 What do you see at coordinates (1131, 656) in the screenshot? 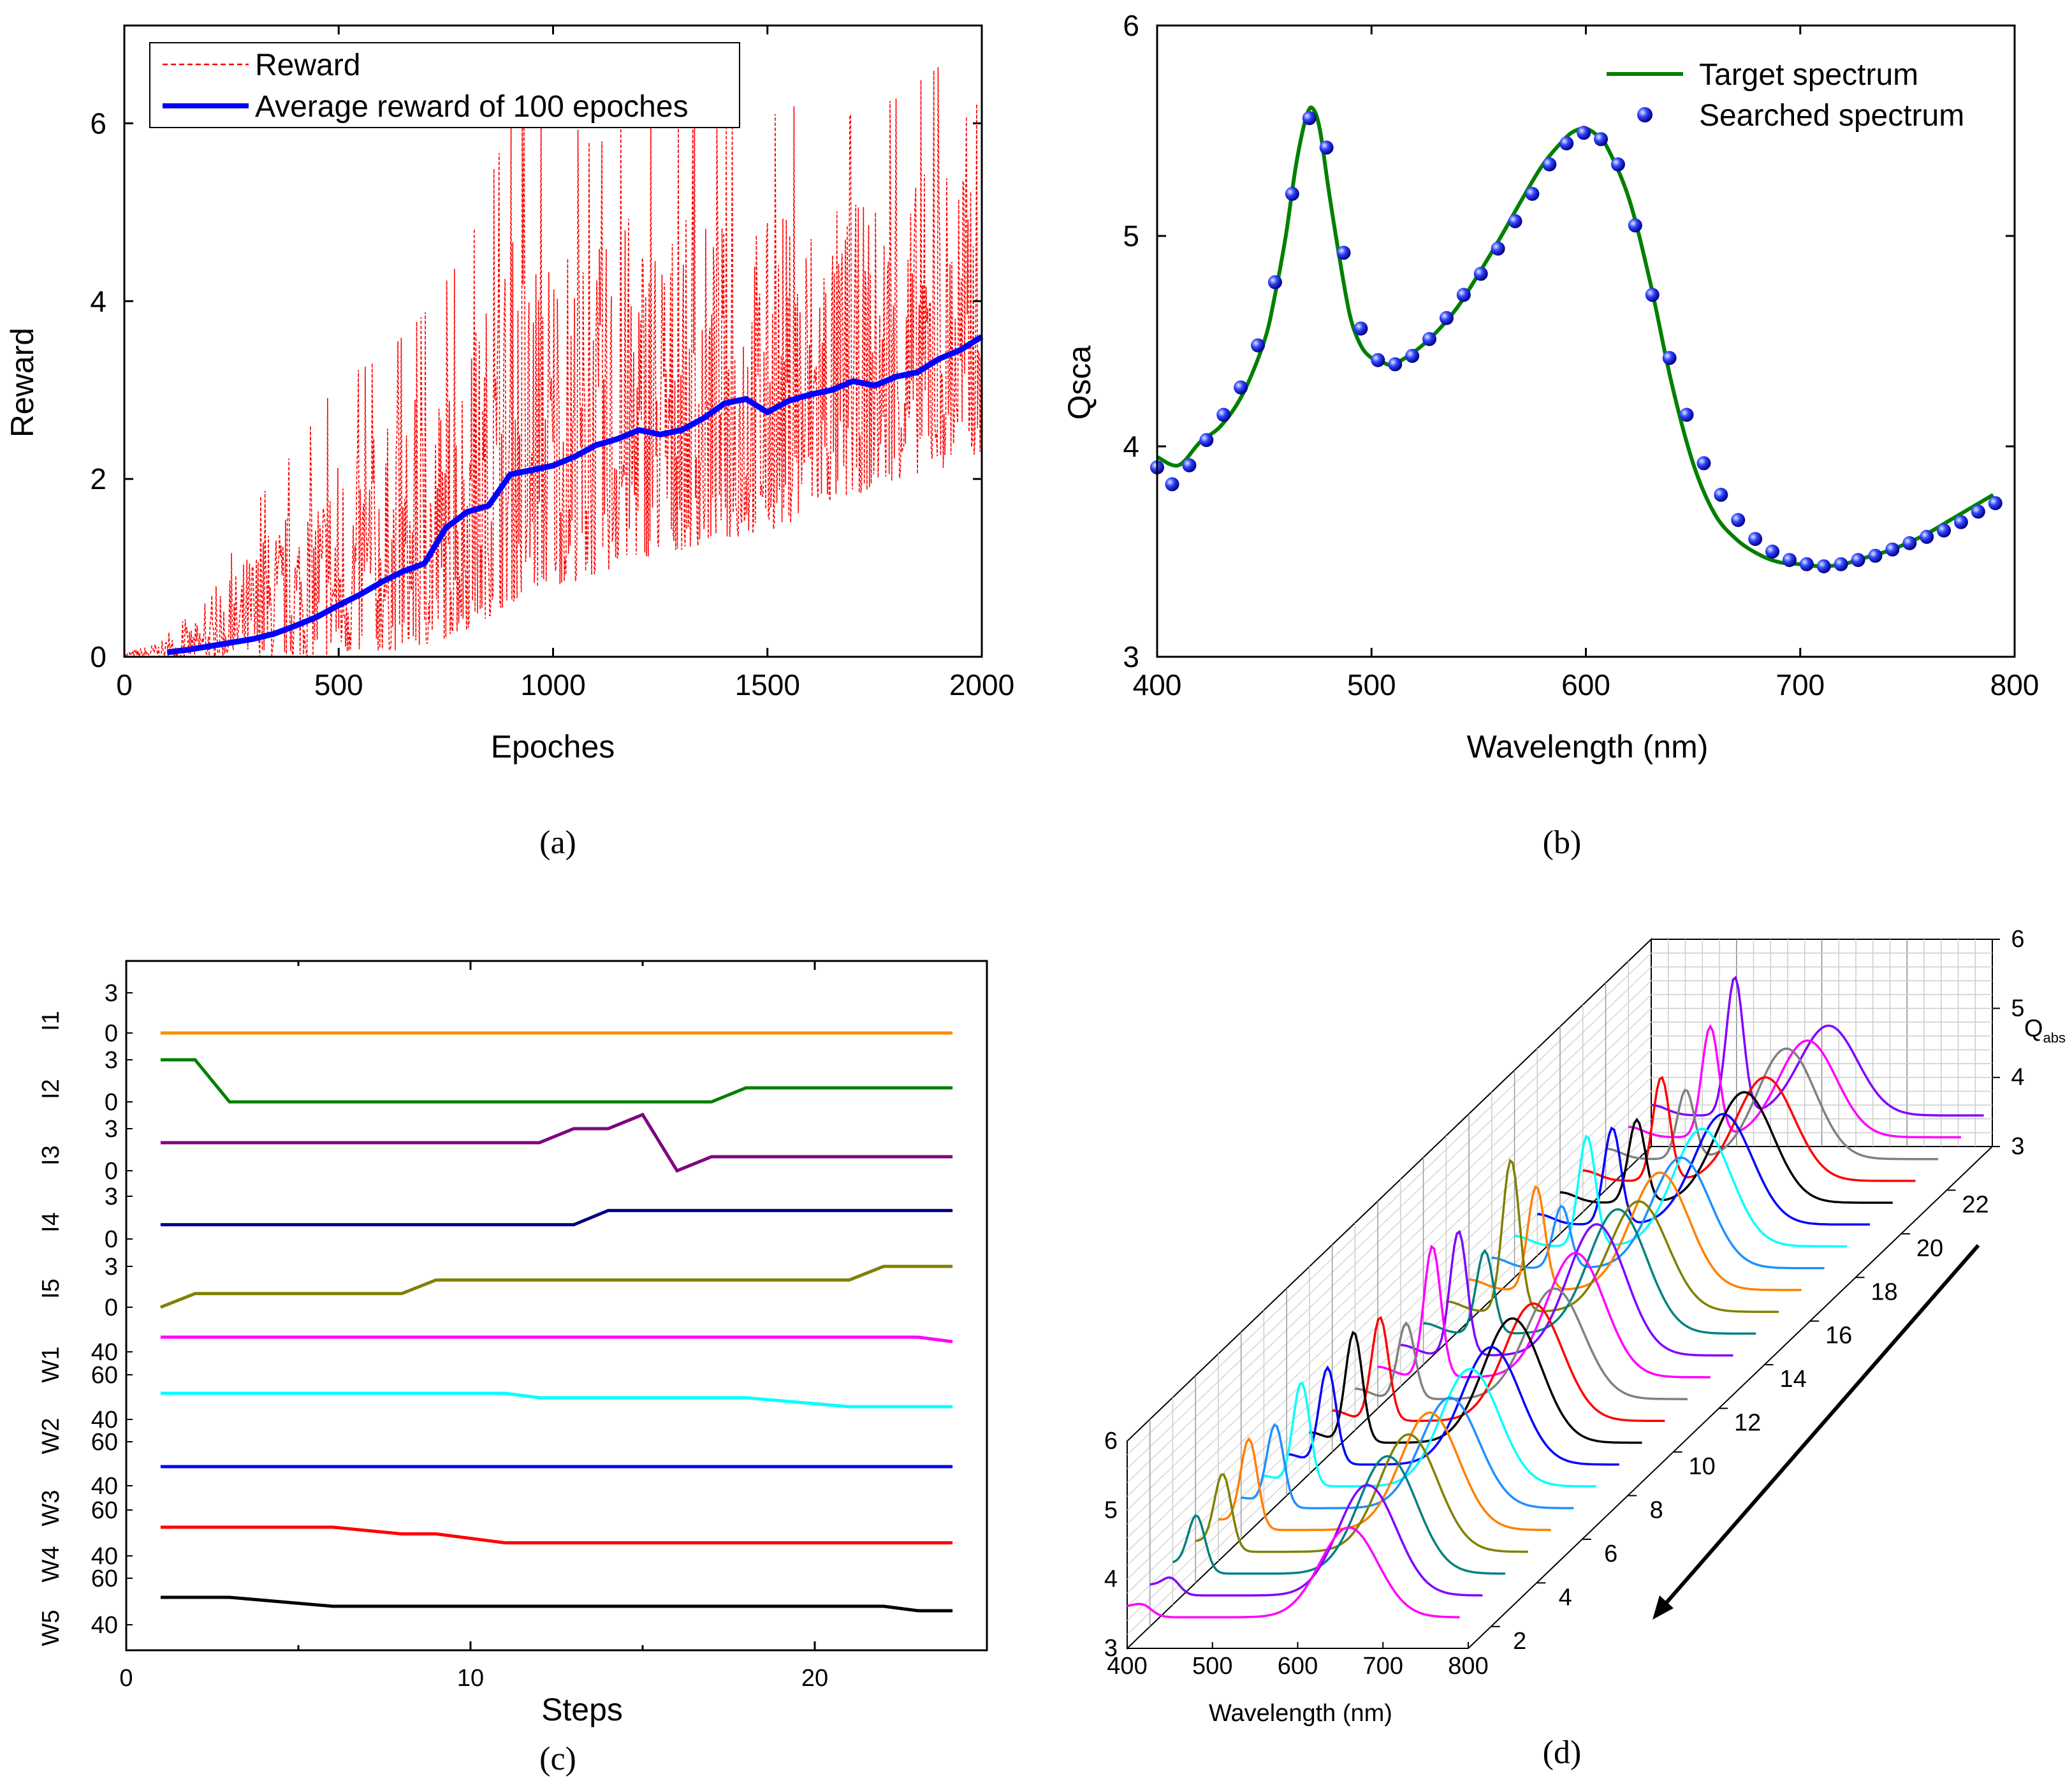
I see `y-tick-label-b: 3` at bounding box center [1131, 656].